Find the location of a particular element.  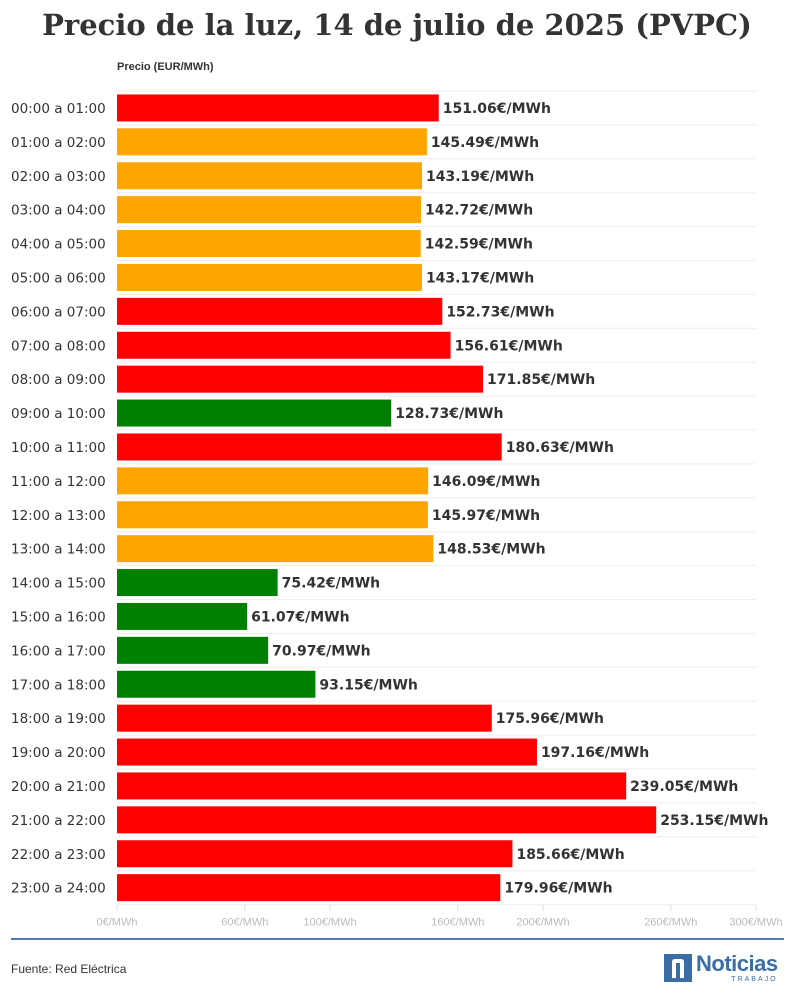

x-tick-label: 200€/MWh is located at coordinates (542, 923).